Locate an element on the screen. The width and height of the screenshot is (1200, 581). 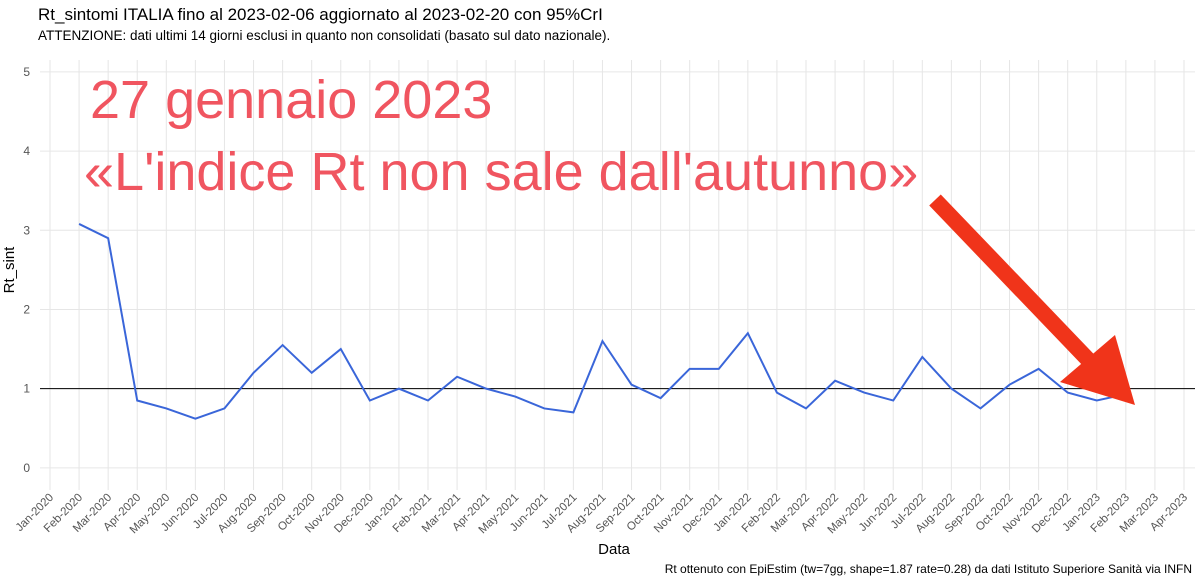
y-axis-label: Rt_sint is located at coordinates (9, 270).